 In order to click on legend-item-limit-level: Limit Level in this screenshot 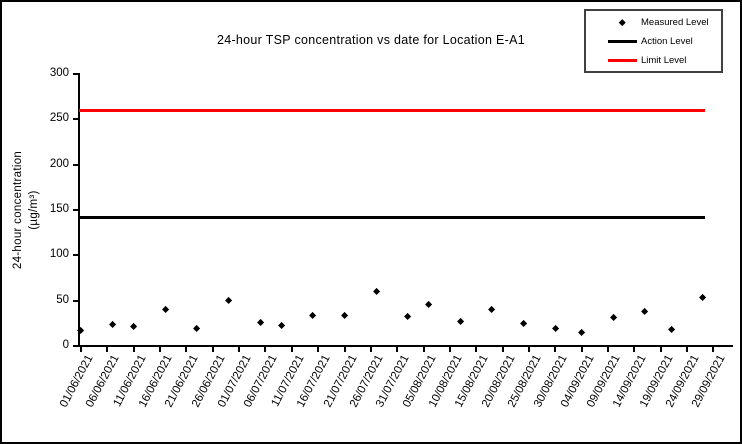, I will do `click(653, 60)`.